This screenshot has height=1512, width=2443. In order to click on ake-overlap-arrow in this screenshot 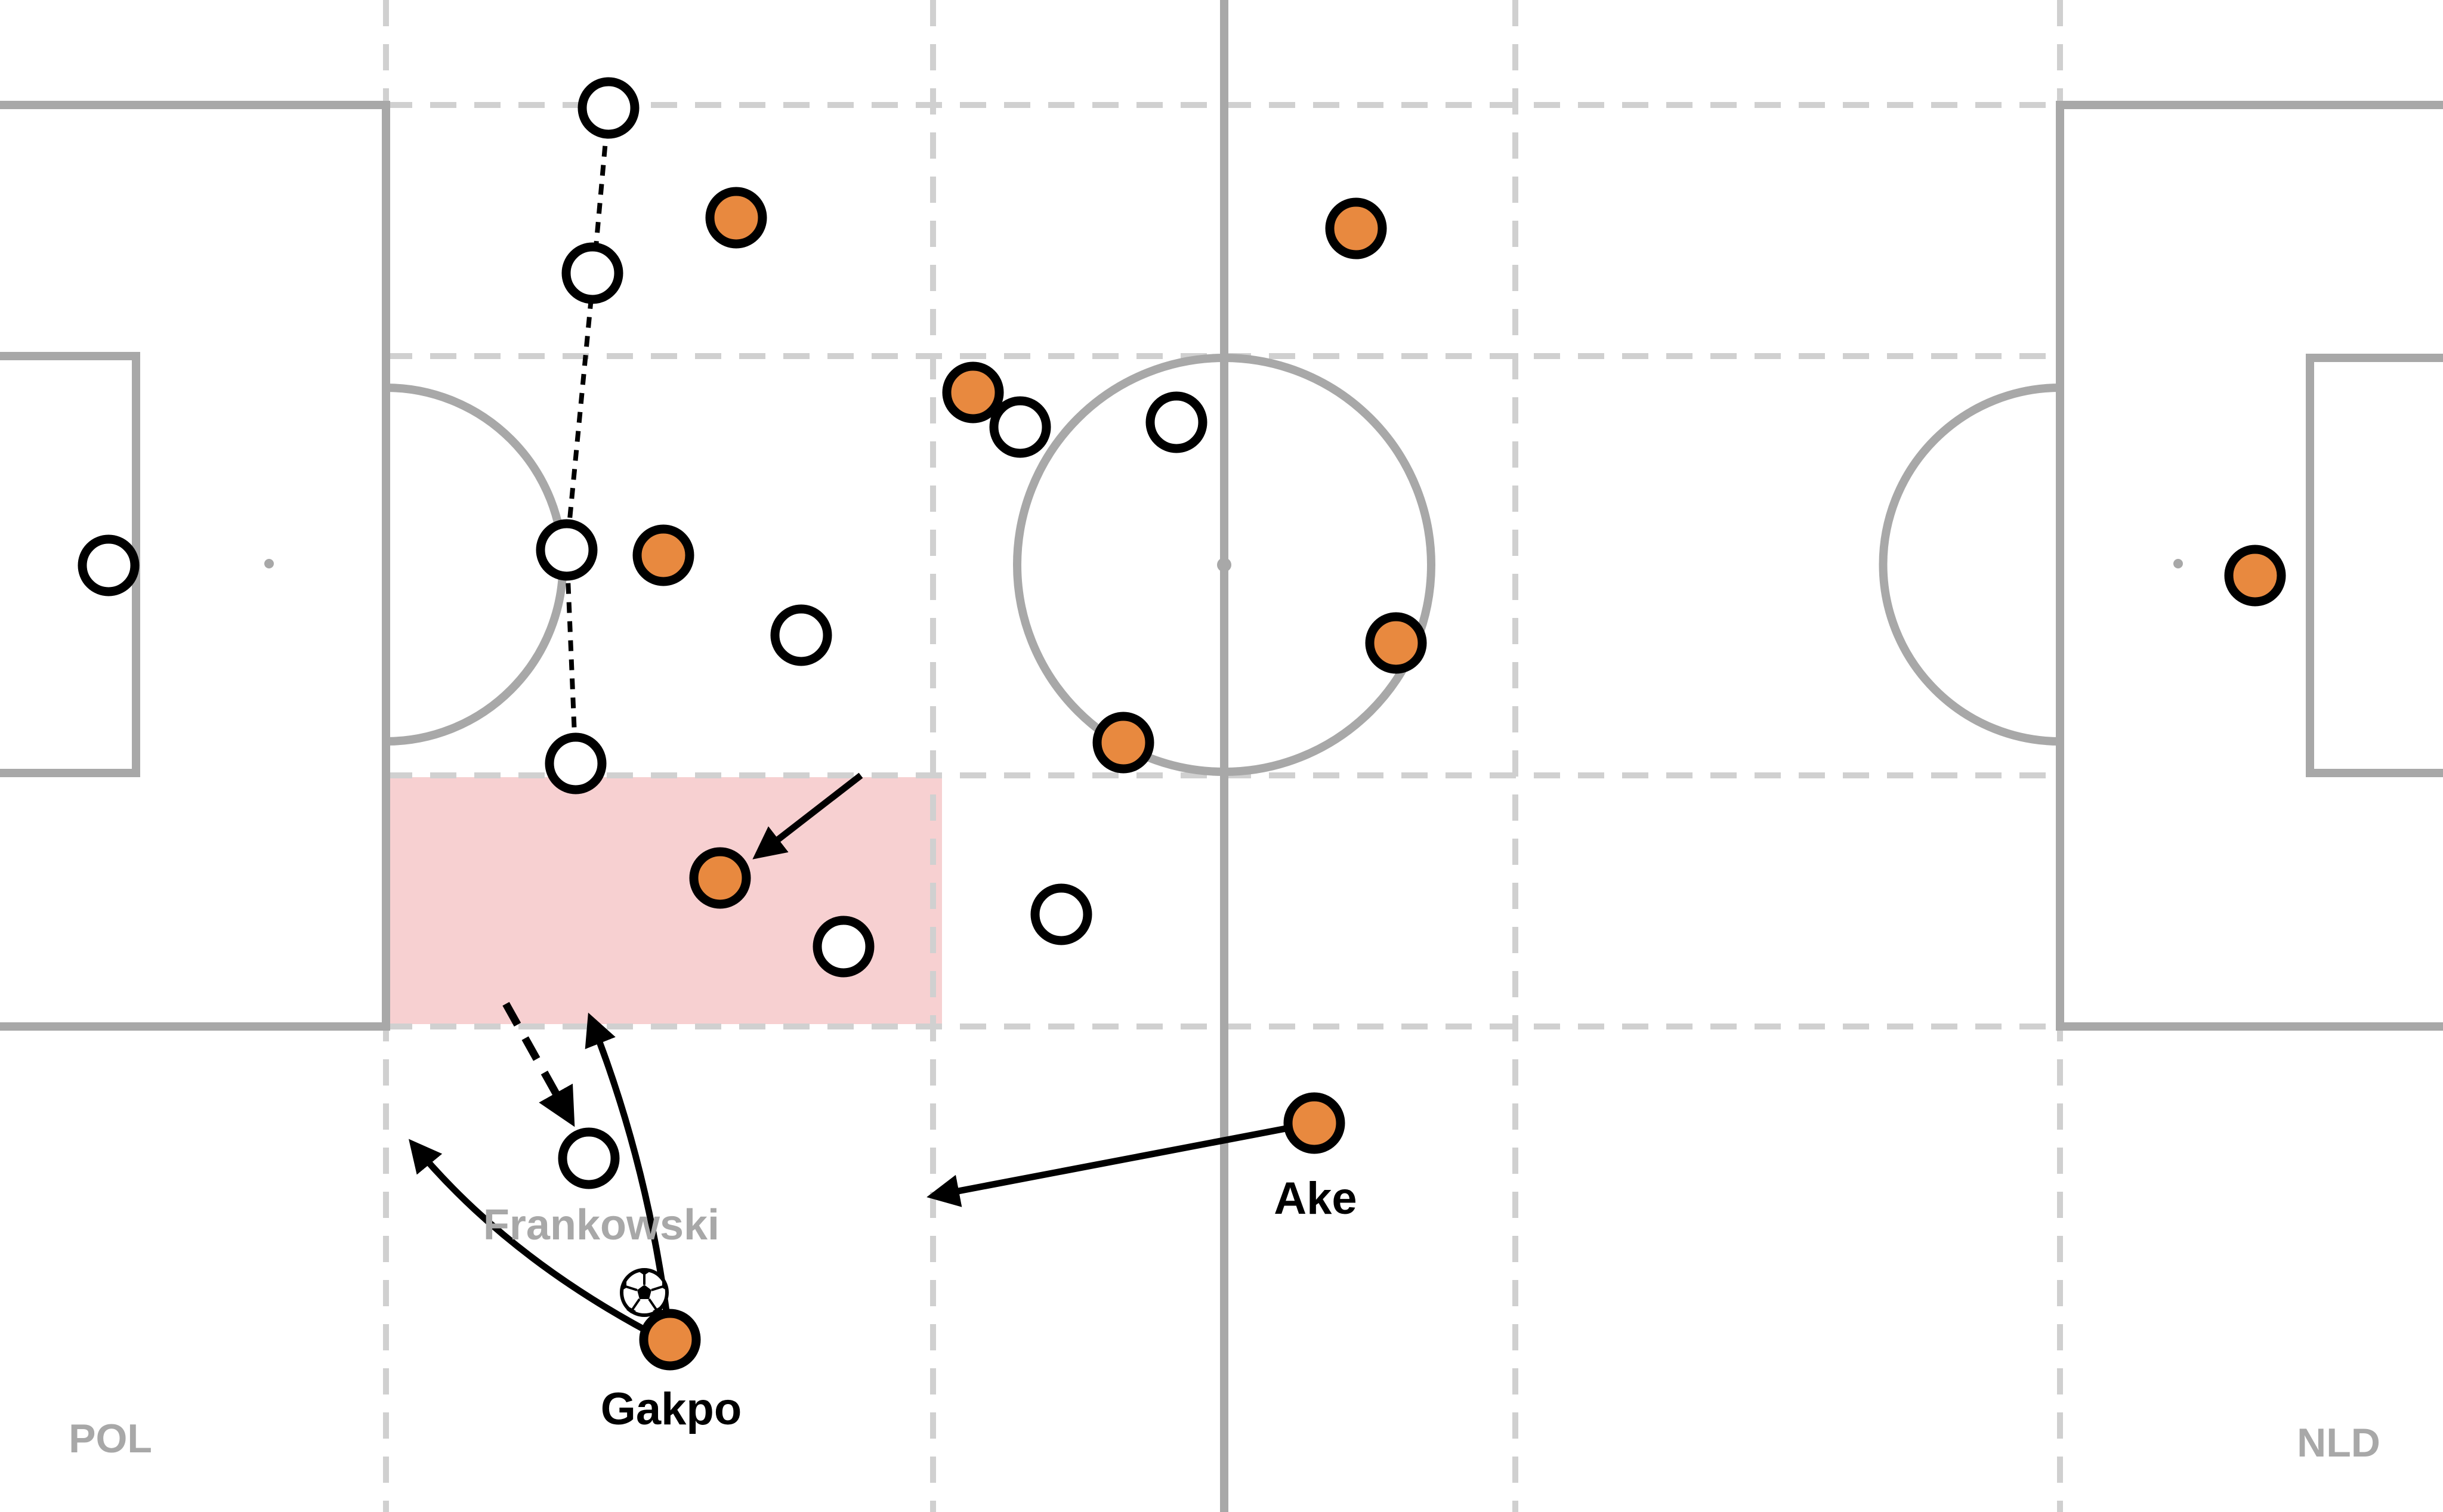, I will do `click(1120, 1163)`.